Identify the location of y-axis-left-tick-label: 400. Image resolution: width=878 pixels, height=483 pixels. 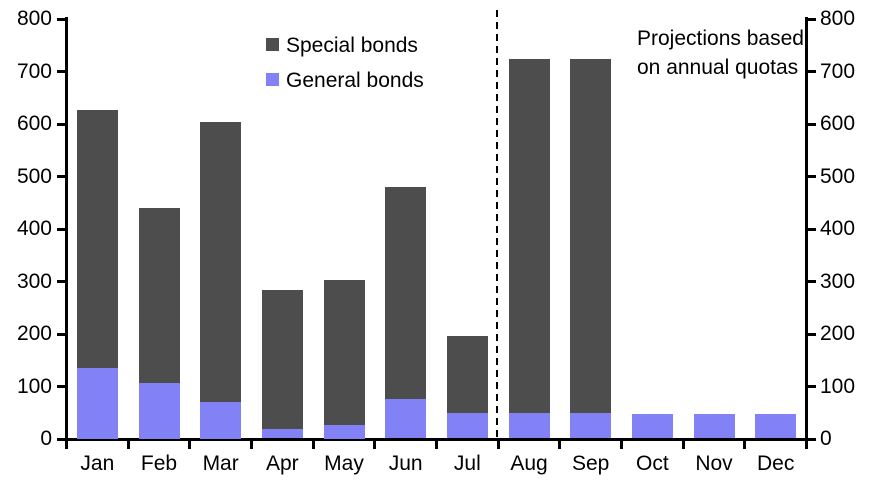
(34, 228).